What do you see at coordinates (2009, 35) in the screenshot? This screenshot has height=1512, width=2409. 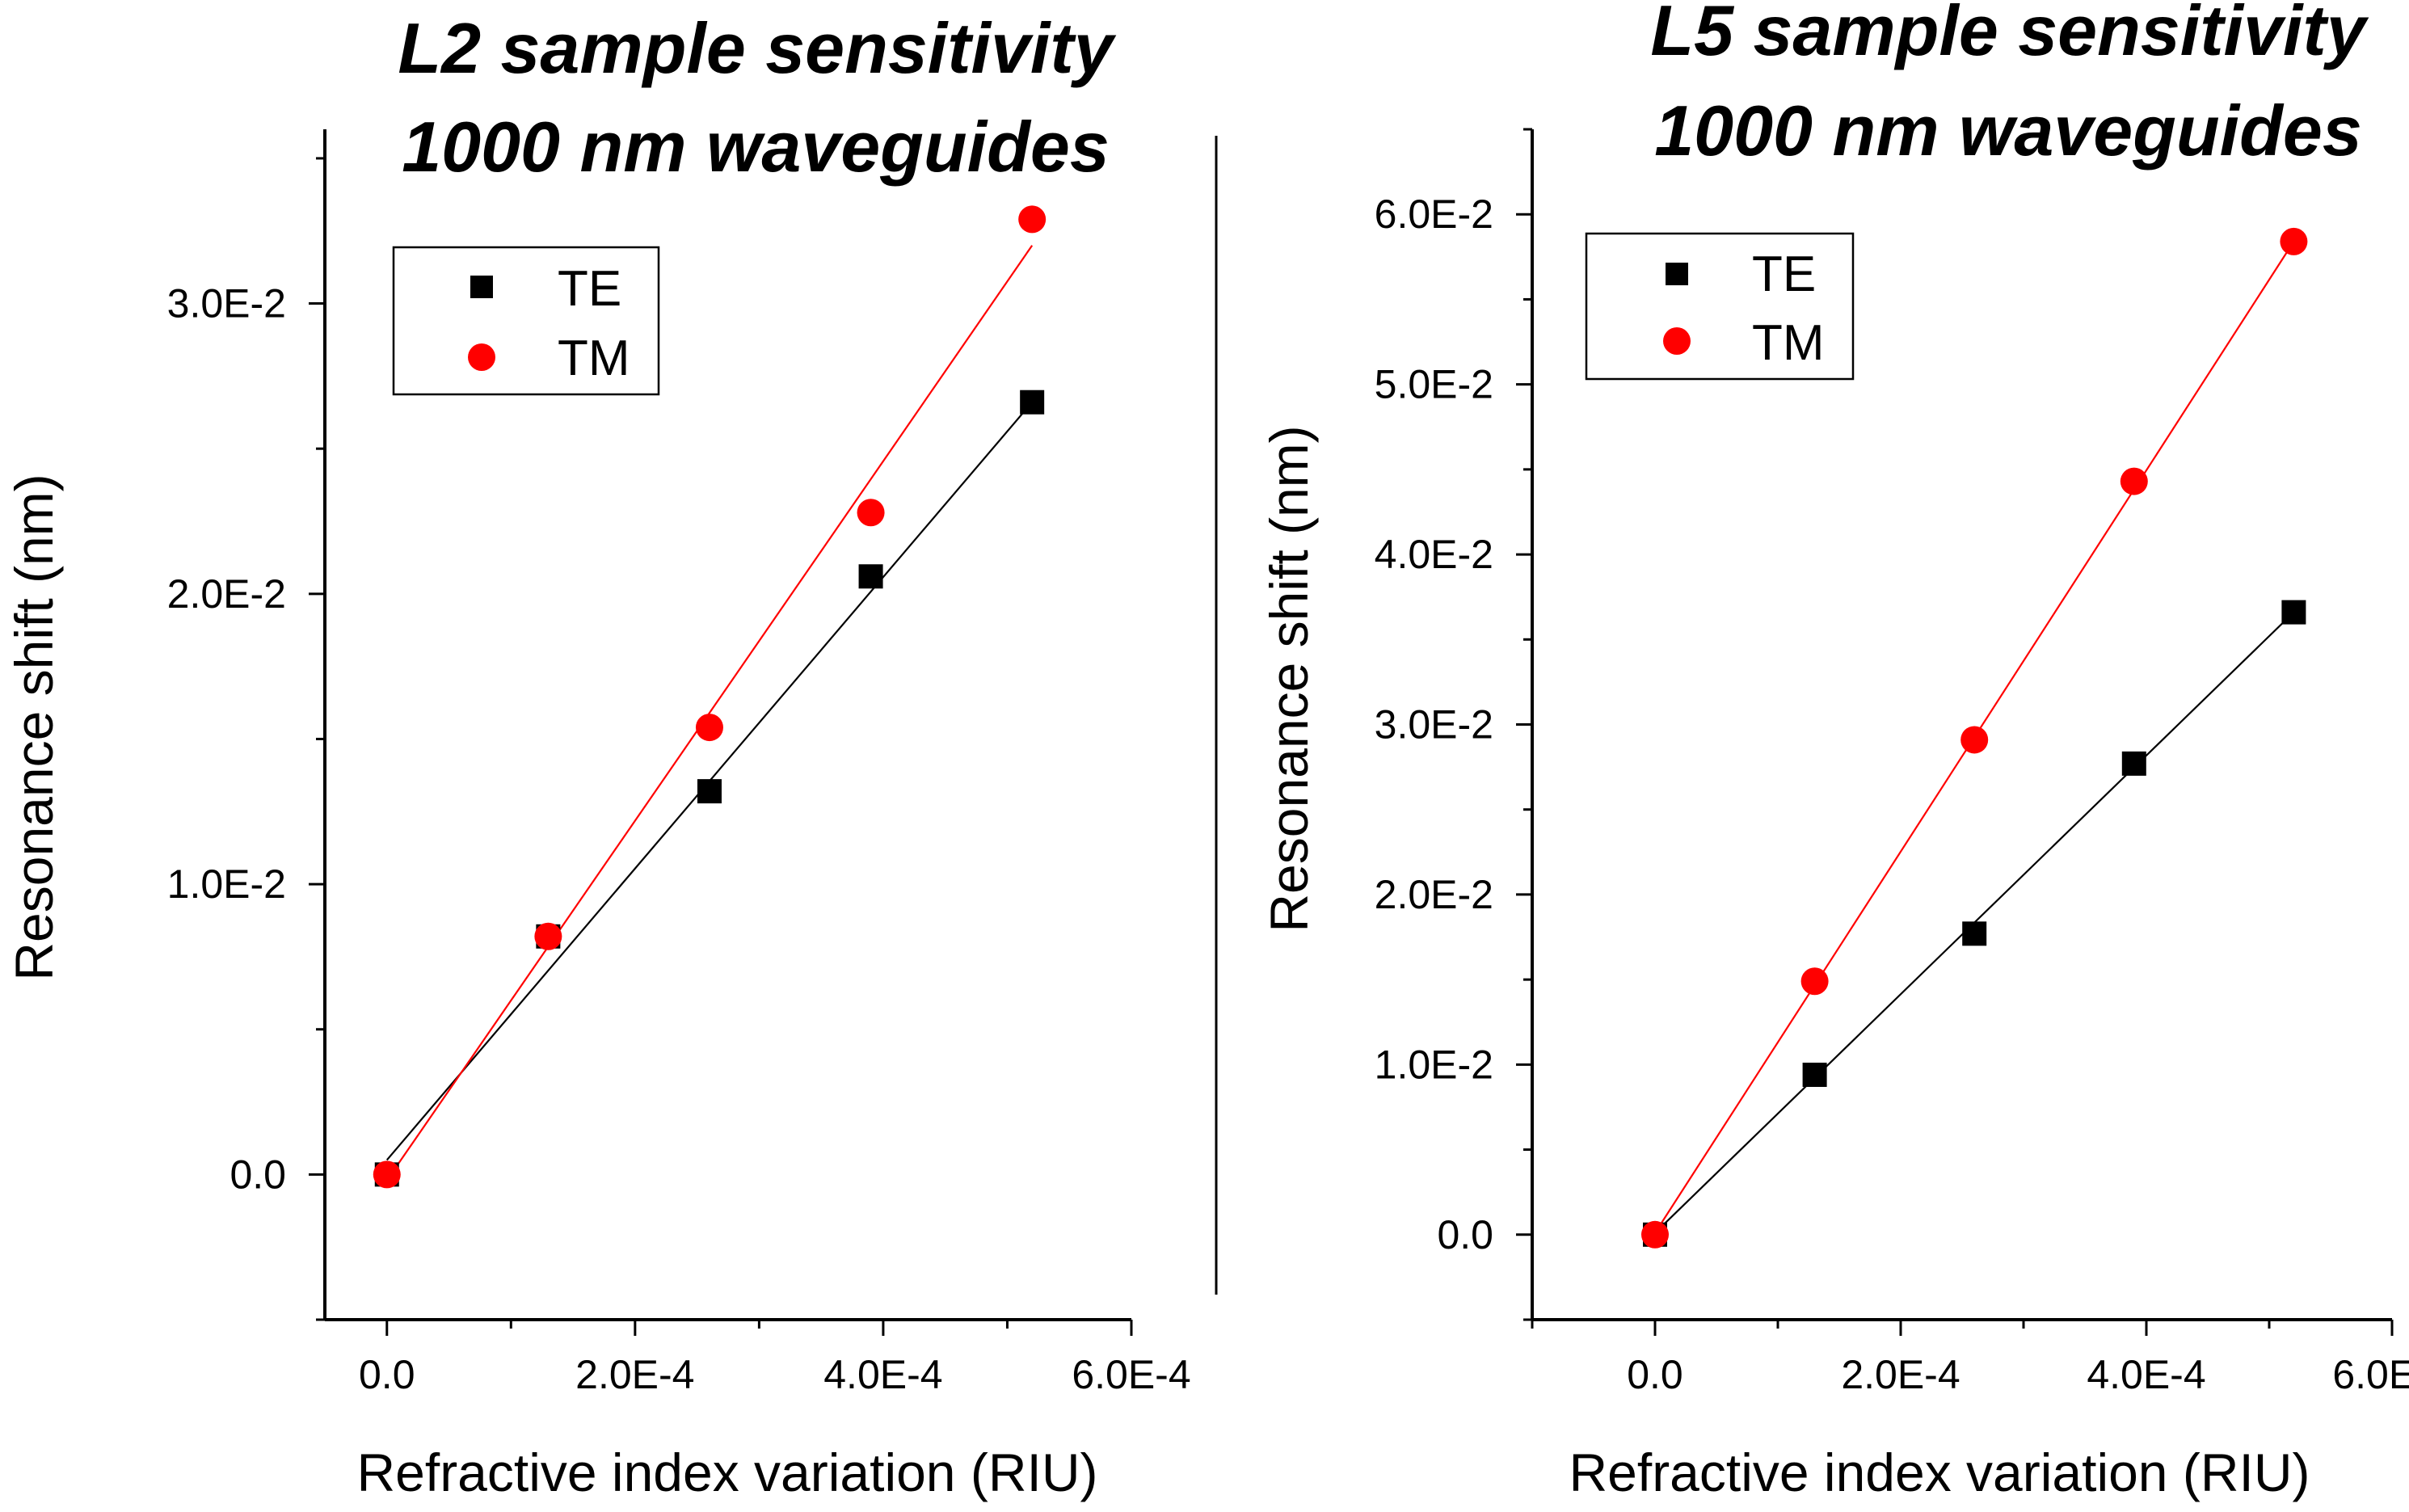 I see `chart-title-line-1: L5 sample sensitivity` at bounding box center [2009, 35].